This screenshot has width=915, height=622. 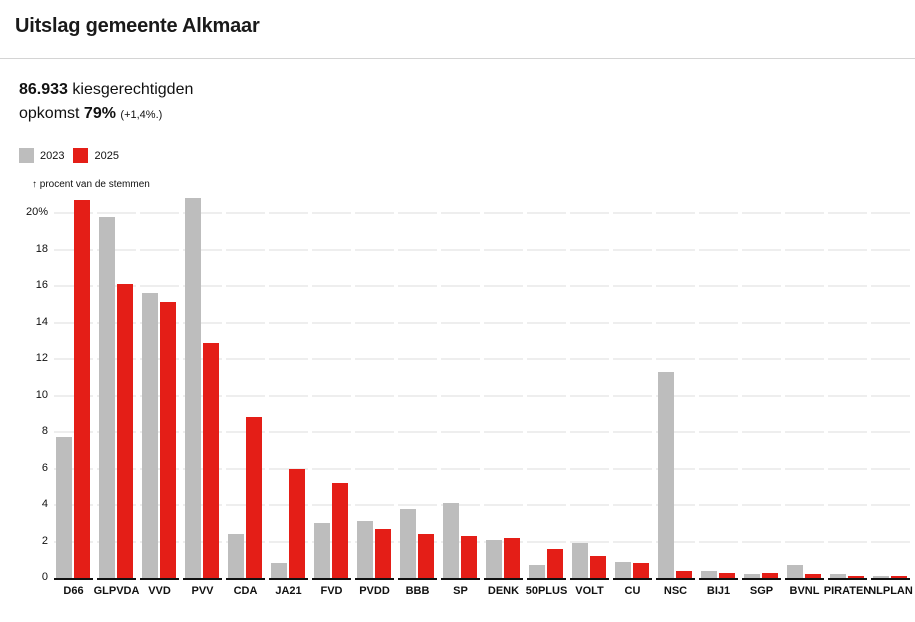 I want to click on bar-2023-nsc, so click(x=666, y=474).